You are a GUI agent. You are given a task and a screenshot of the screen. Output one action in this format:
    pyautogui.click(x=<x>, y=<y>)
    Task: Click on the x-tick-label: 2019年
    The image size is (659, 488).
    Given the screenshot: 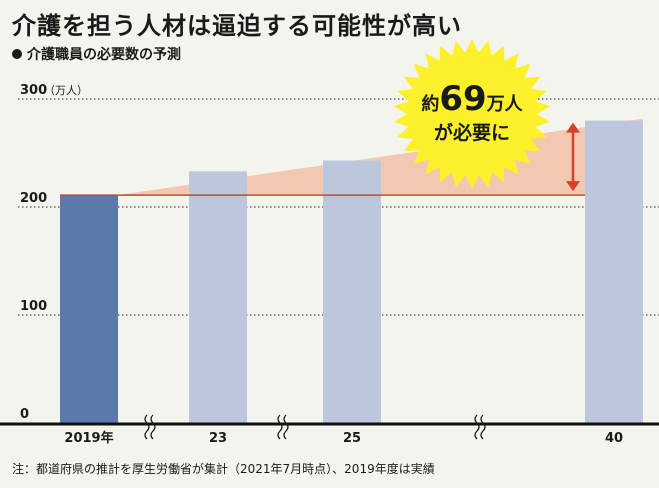 What is the action you would take?
    pyautogui.click(x=88, y=438)
    